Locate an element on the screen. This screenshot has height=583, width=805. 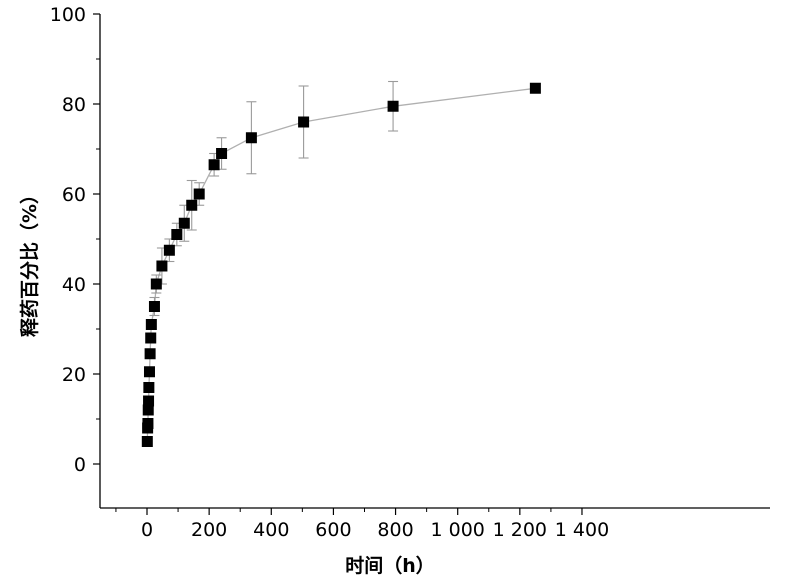
x-tick-label: 1 400 is located at coordinates (582, 530).